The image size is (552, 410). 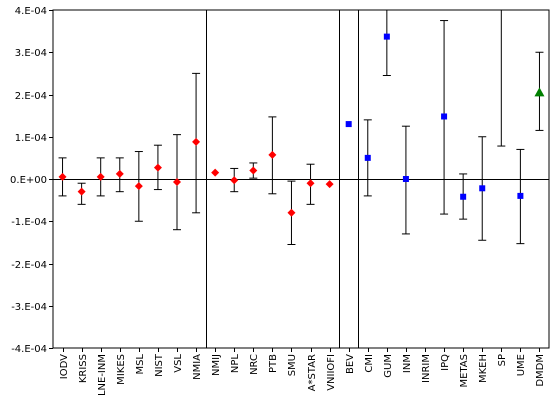 I want to click on x-tick-label: MSL, so click(x=140, y=364).